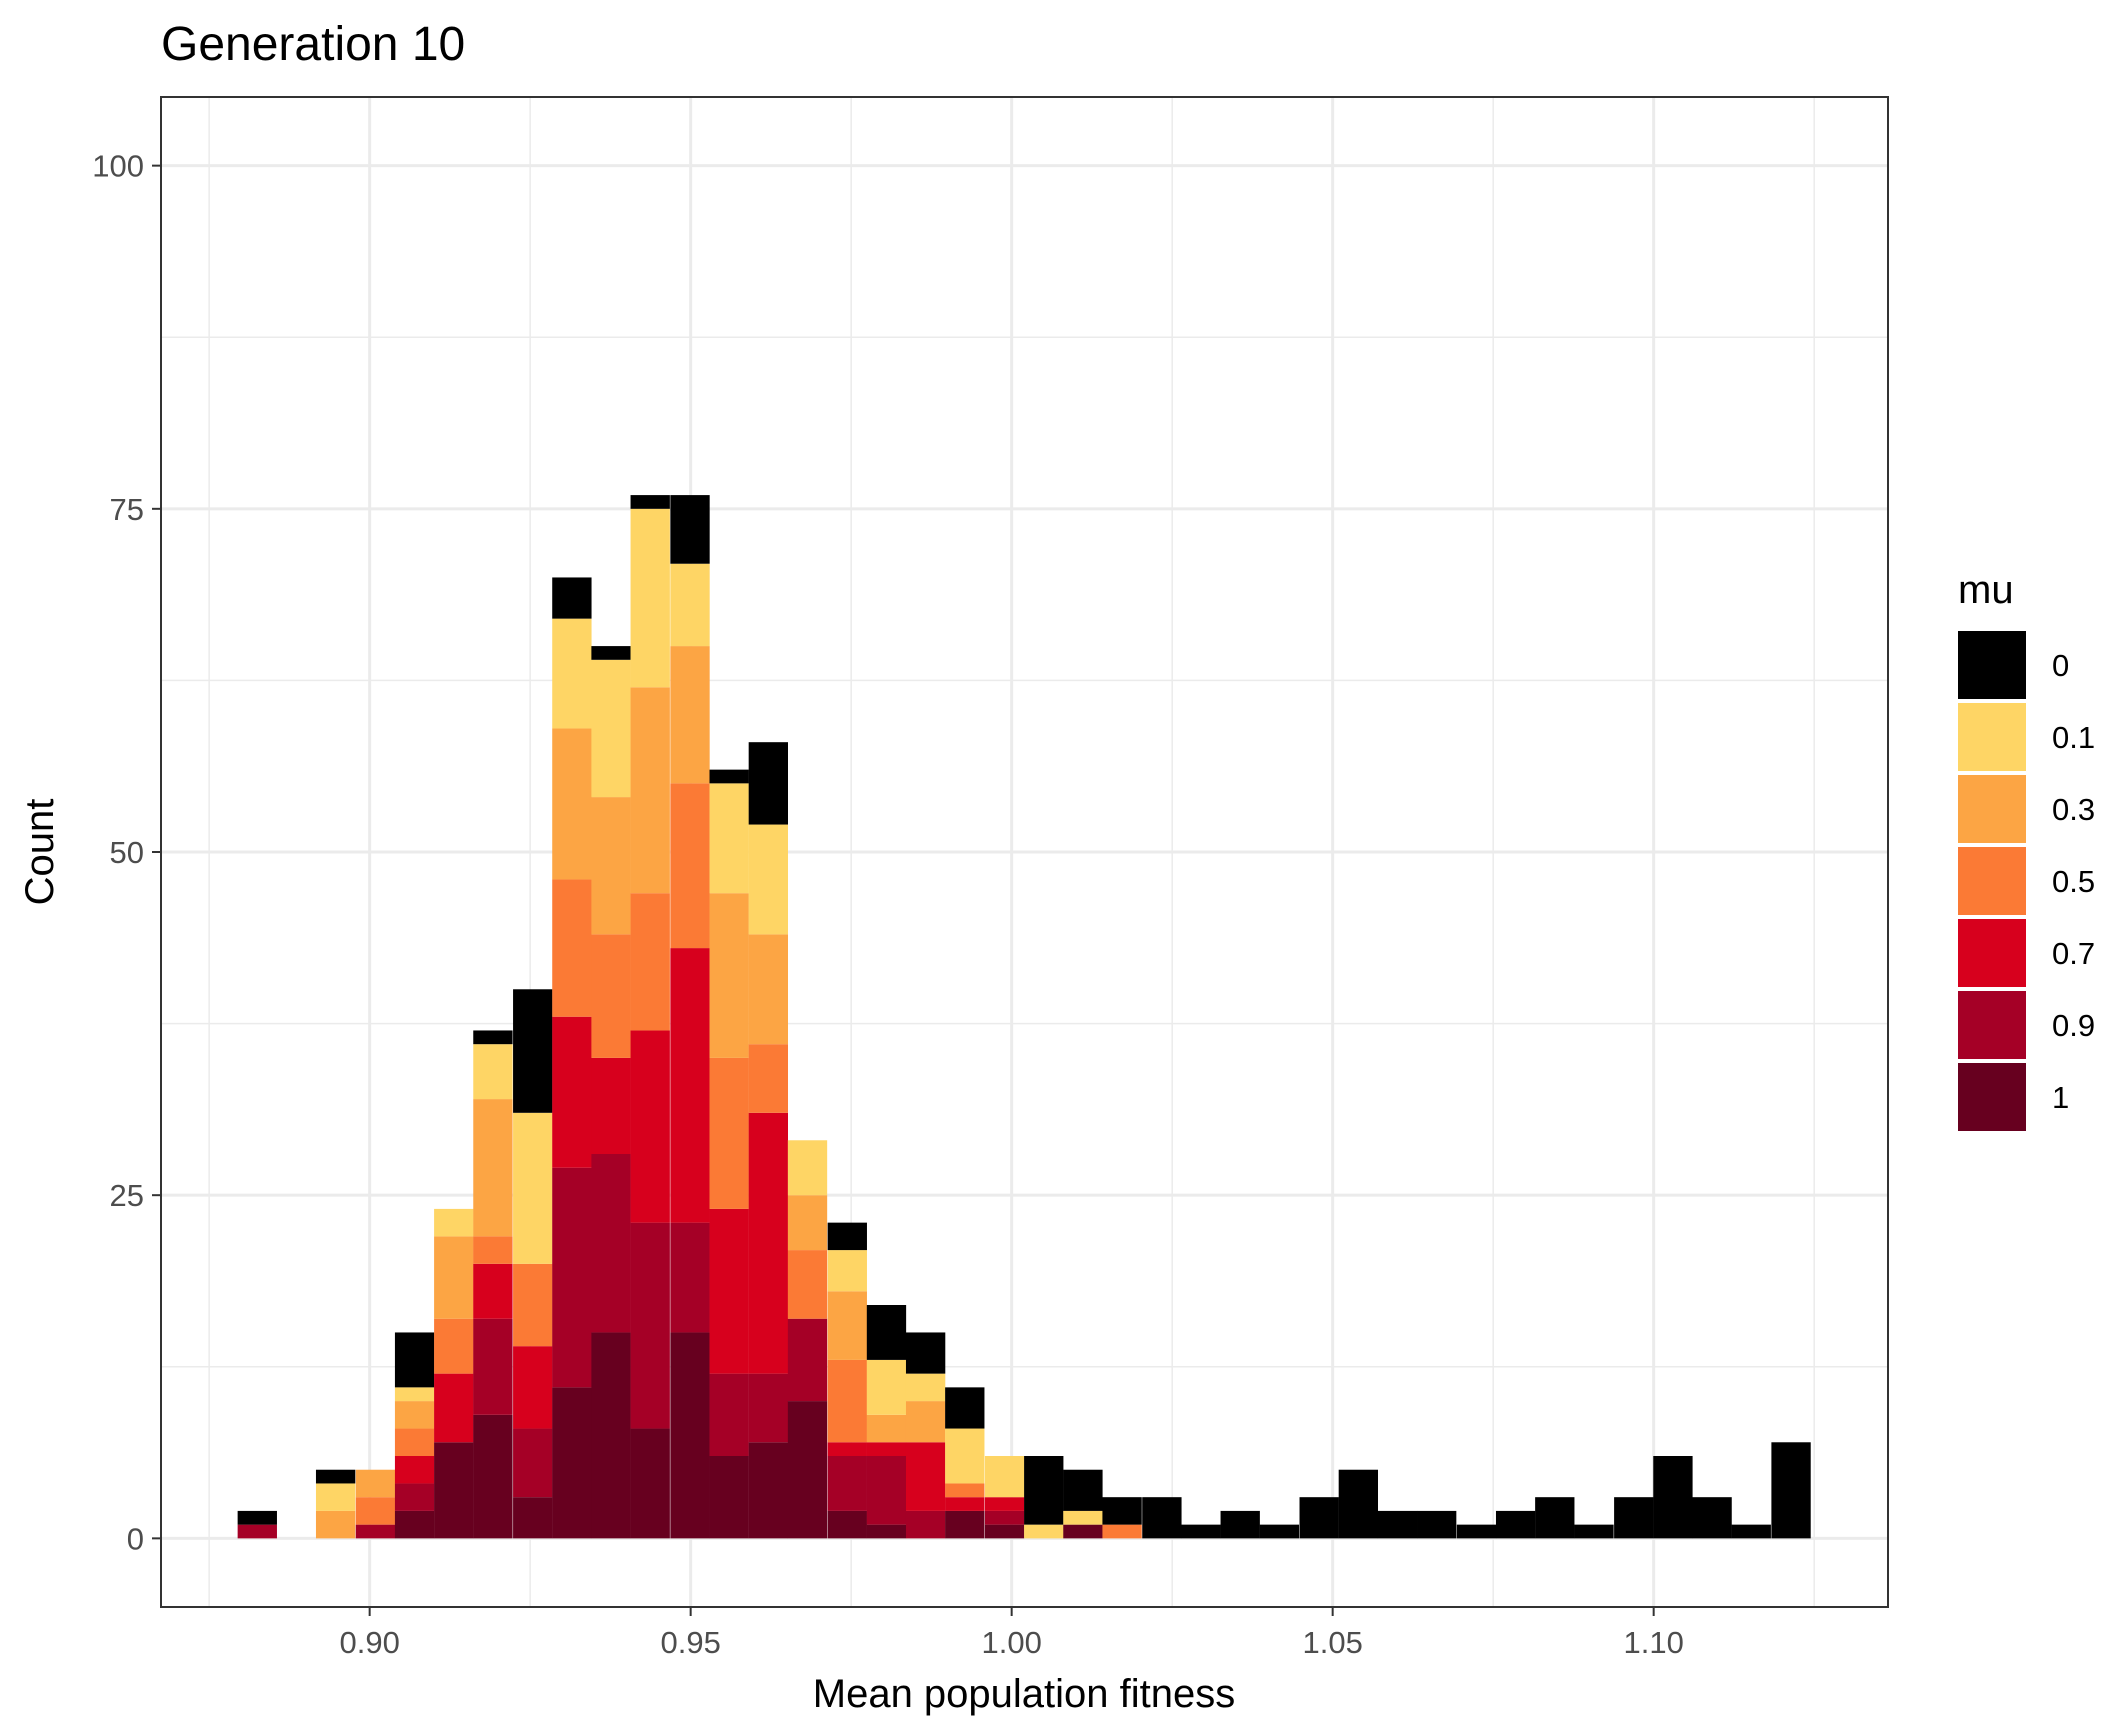  I want to click on legend: mu 0 0.1 0.3 0.5 0.7 0.9 1, so click(2026, 849).